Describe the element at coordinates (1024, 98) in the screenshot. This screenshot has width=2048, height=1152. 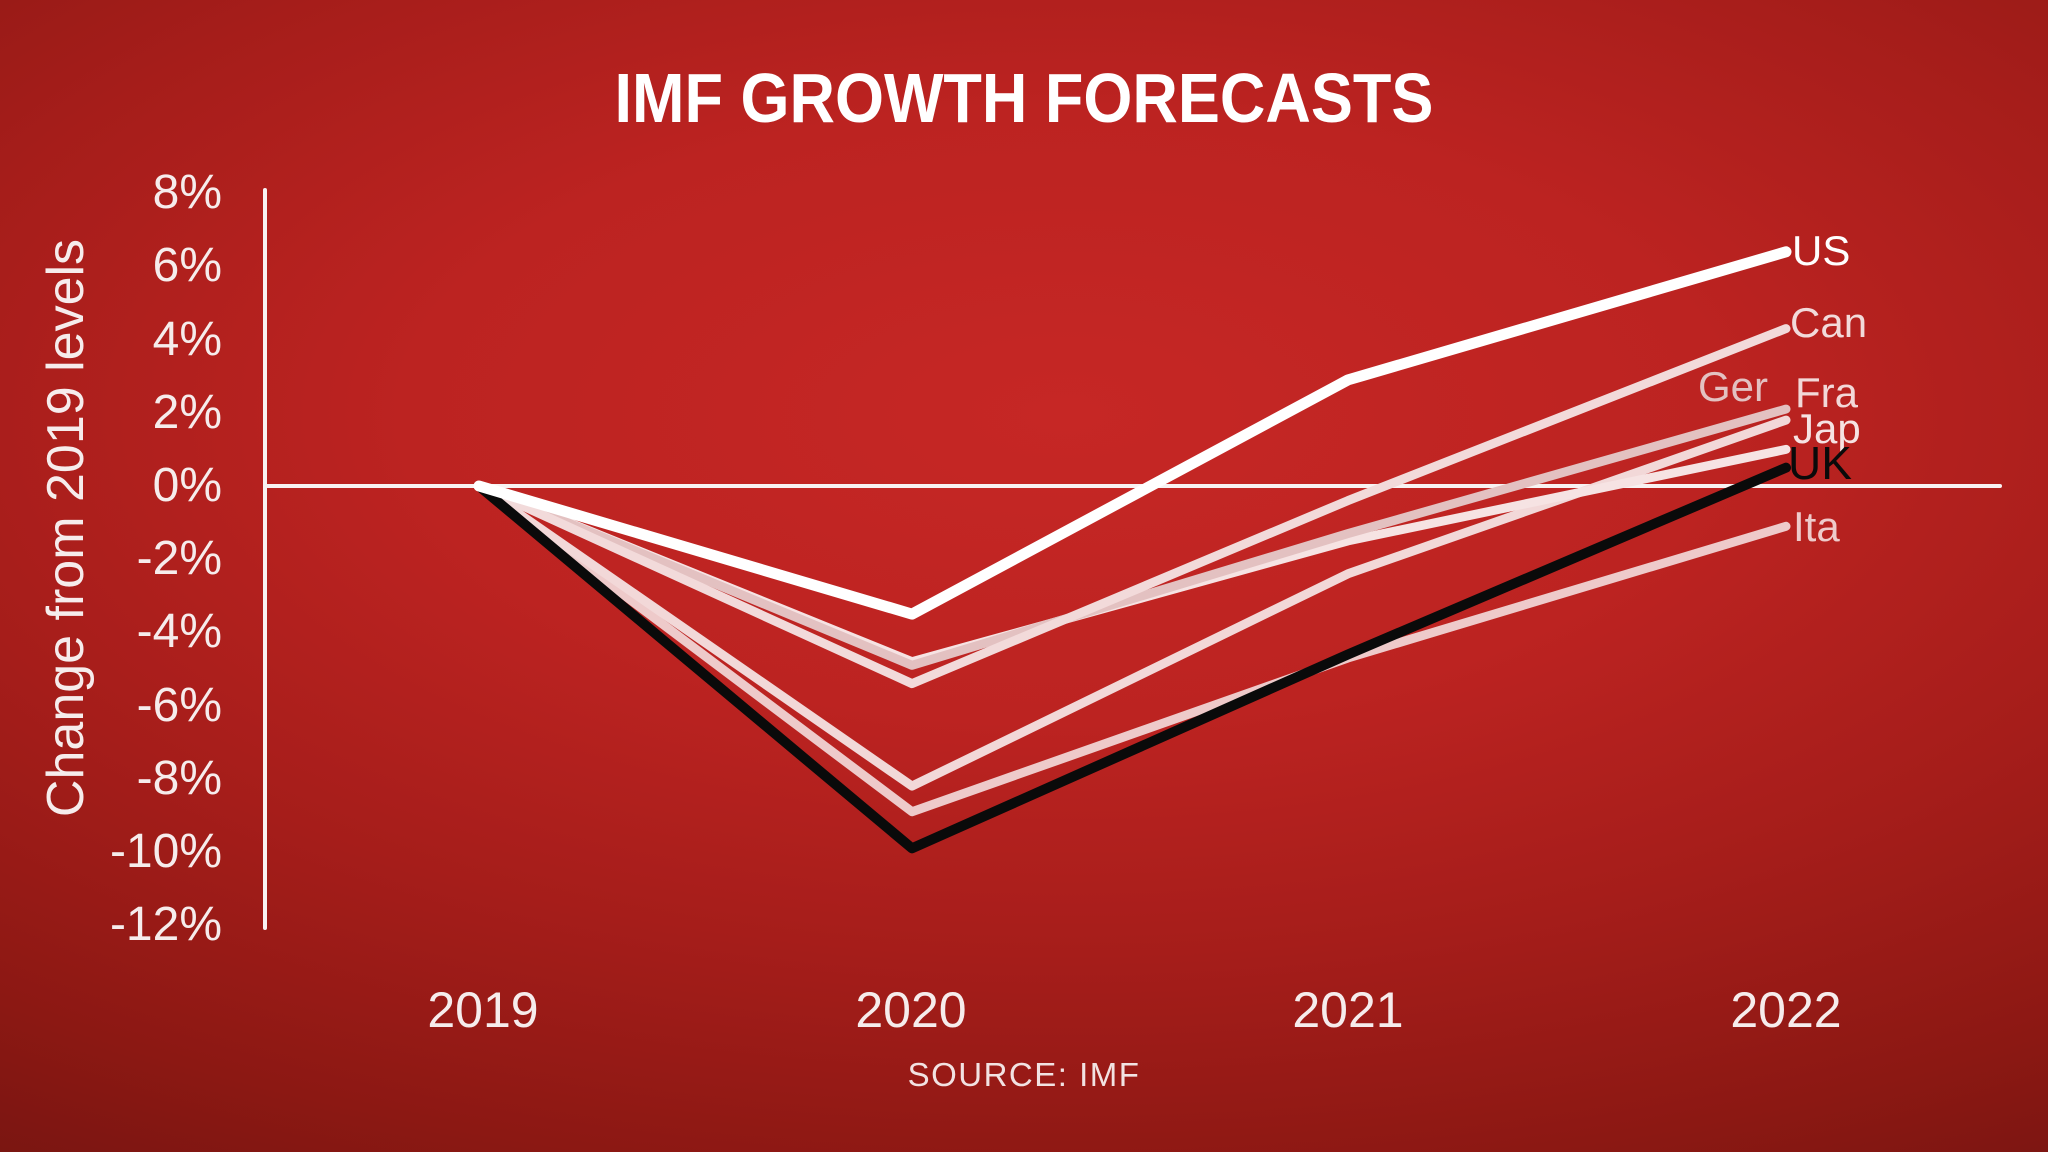
I see `chart-title: IMF GROWTH FORECASTS` at that location.